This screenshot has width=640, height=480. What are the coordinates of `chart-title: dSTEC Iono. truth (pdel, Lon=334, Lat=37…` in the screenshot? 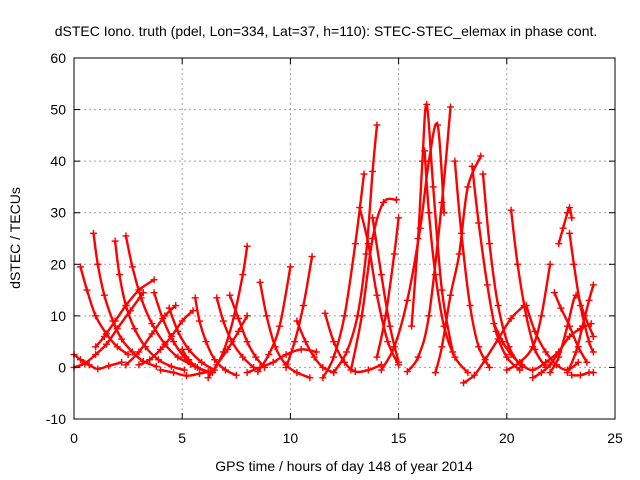 It's located at (326, 31).